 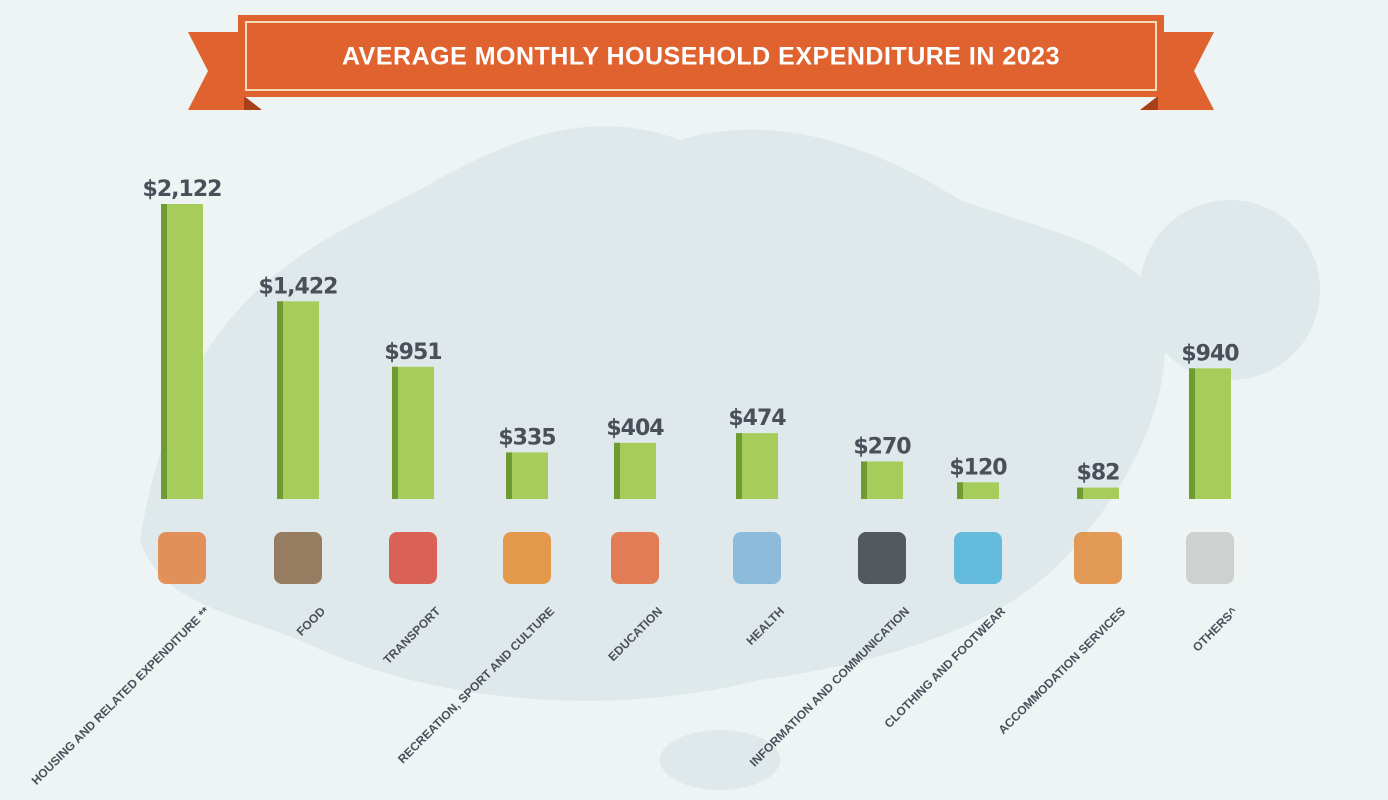 What do you see at coordinates (978, 467) in the screenshot?
I see `value-label: $120` at bounding box center [978, 467].